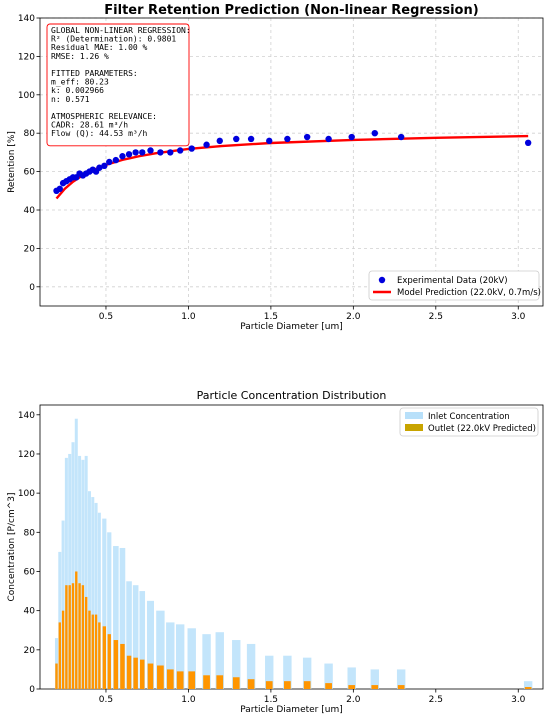 The image size is (550, 719). I want to click on annotation-line: m_eff: 80.23, so click(80, 82).